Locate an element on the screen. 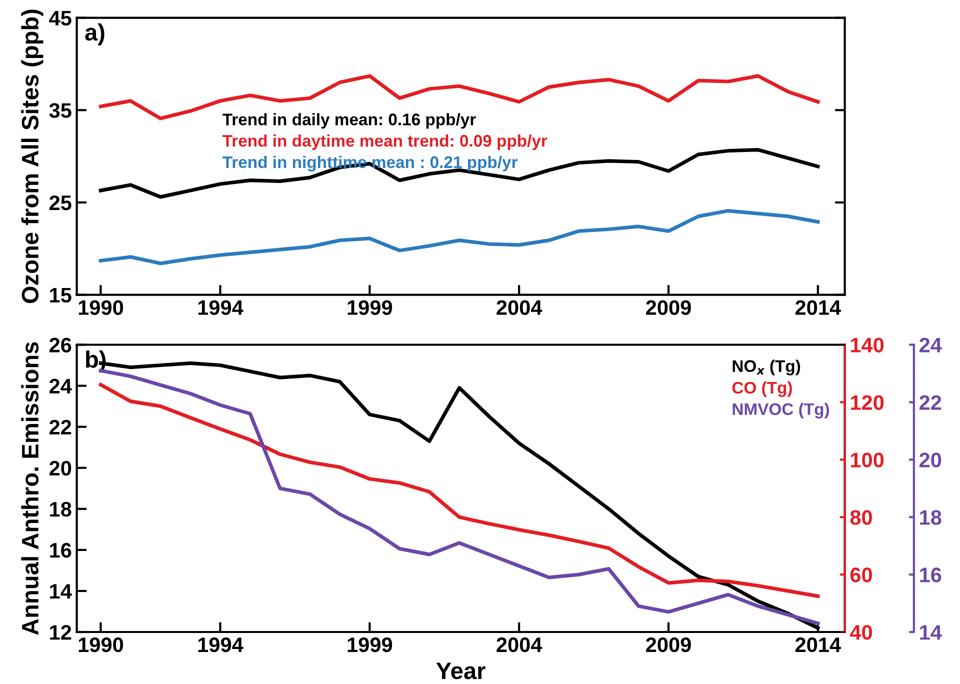  y2-tick-label: 80 is located at coordinates (861, 517).